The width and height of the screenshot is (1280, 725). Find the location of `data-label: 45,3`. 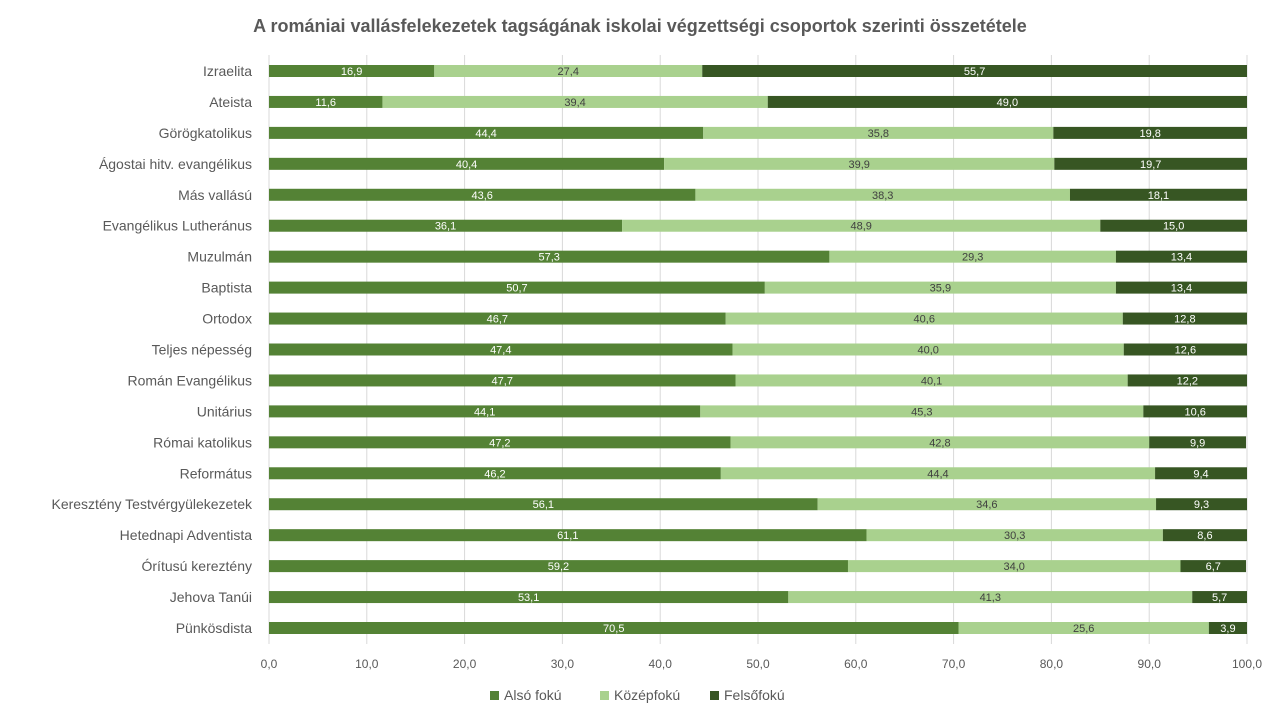

data-label: 45,3 is located at coordinates (921, 412).